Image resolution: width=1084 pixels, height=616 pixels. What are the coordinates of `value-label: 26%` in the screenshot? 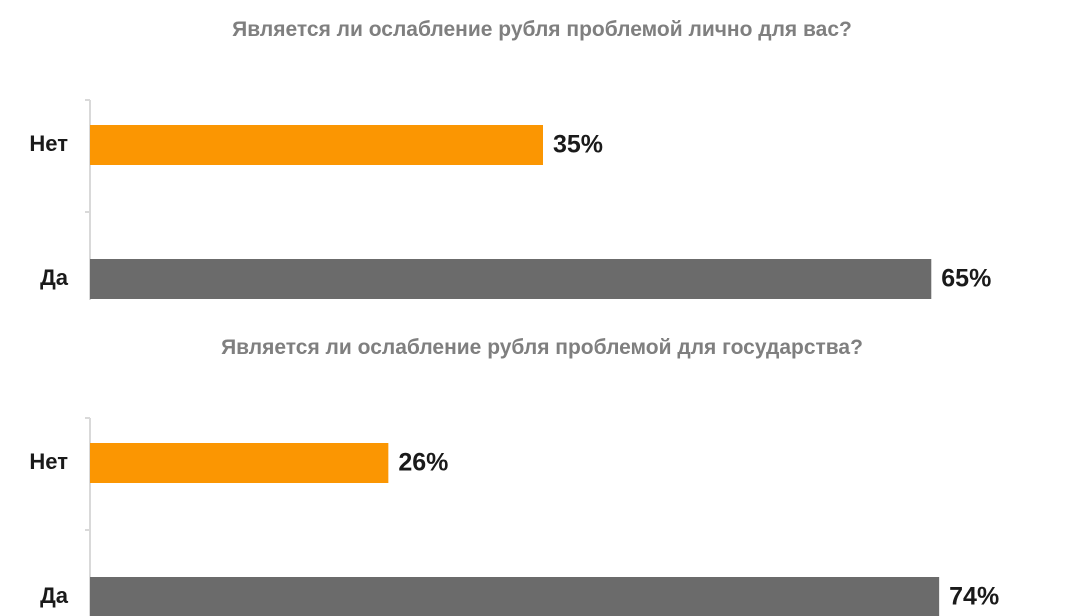 It's located at (423, 463).